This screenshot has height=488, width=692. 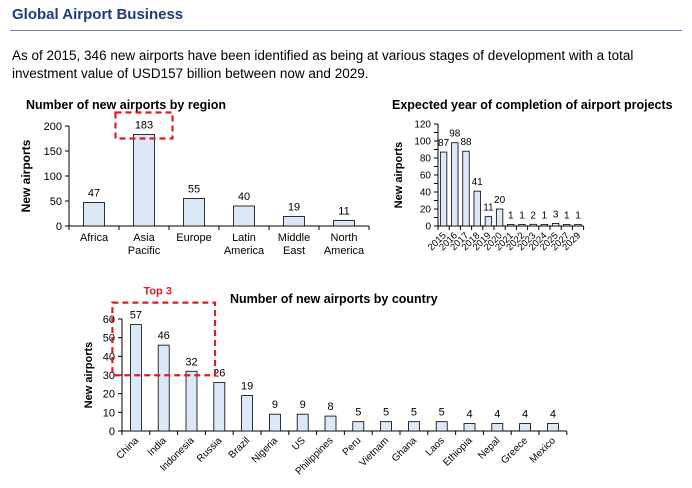 I want to click on y-tick-label: 100, so click(x=53, y=177).